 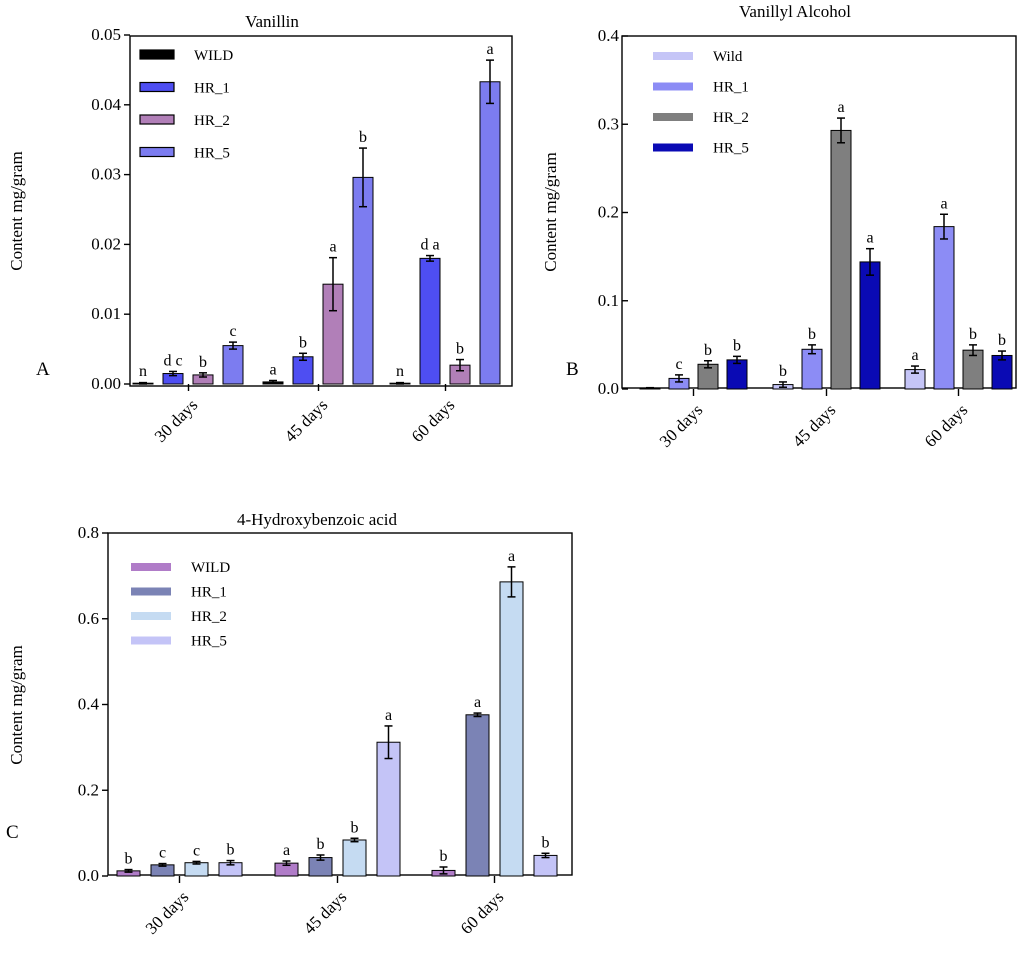 I want to click on chart-b-legend: Wild HR_1 HR_2 HR_5, so click(x=701, y=103).